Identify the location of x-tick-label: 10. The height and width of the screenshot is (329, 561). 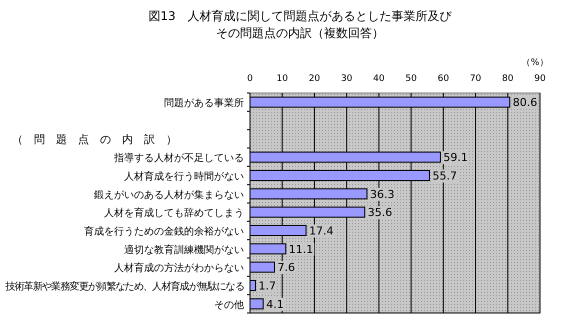
(282, 79).